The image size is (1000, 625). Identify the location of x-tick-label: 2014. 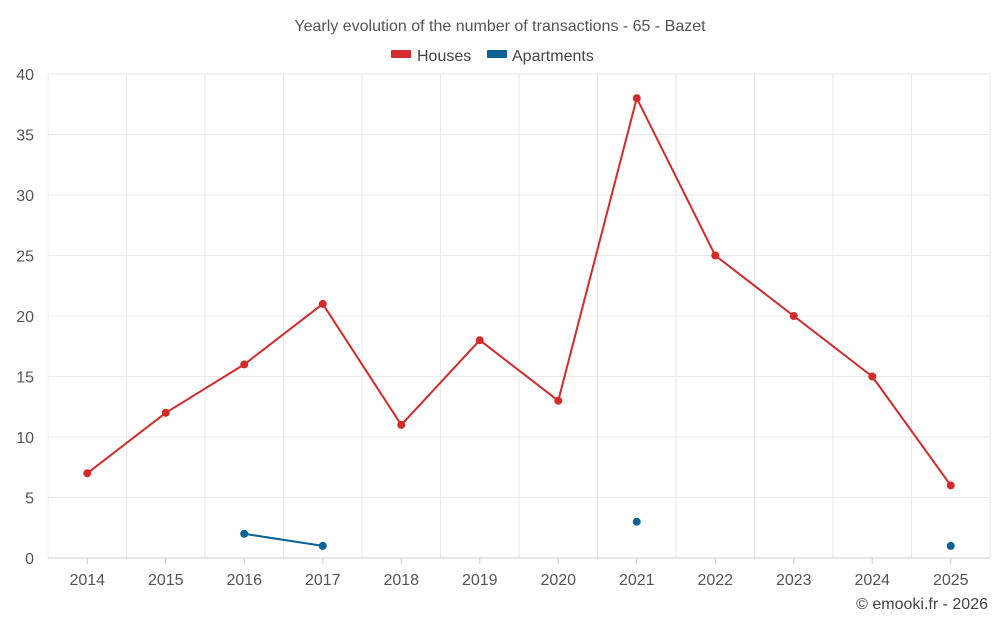
(87, 580).